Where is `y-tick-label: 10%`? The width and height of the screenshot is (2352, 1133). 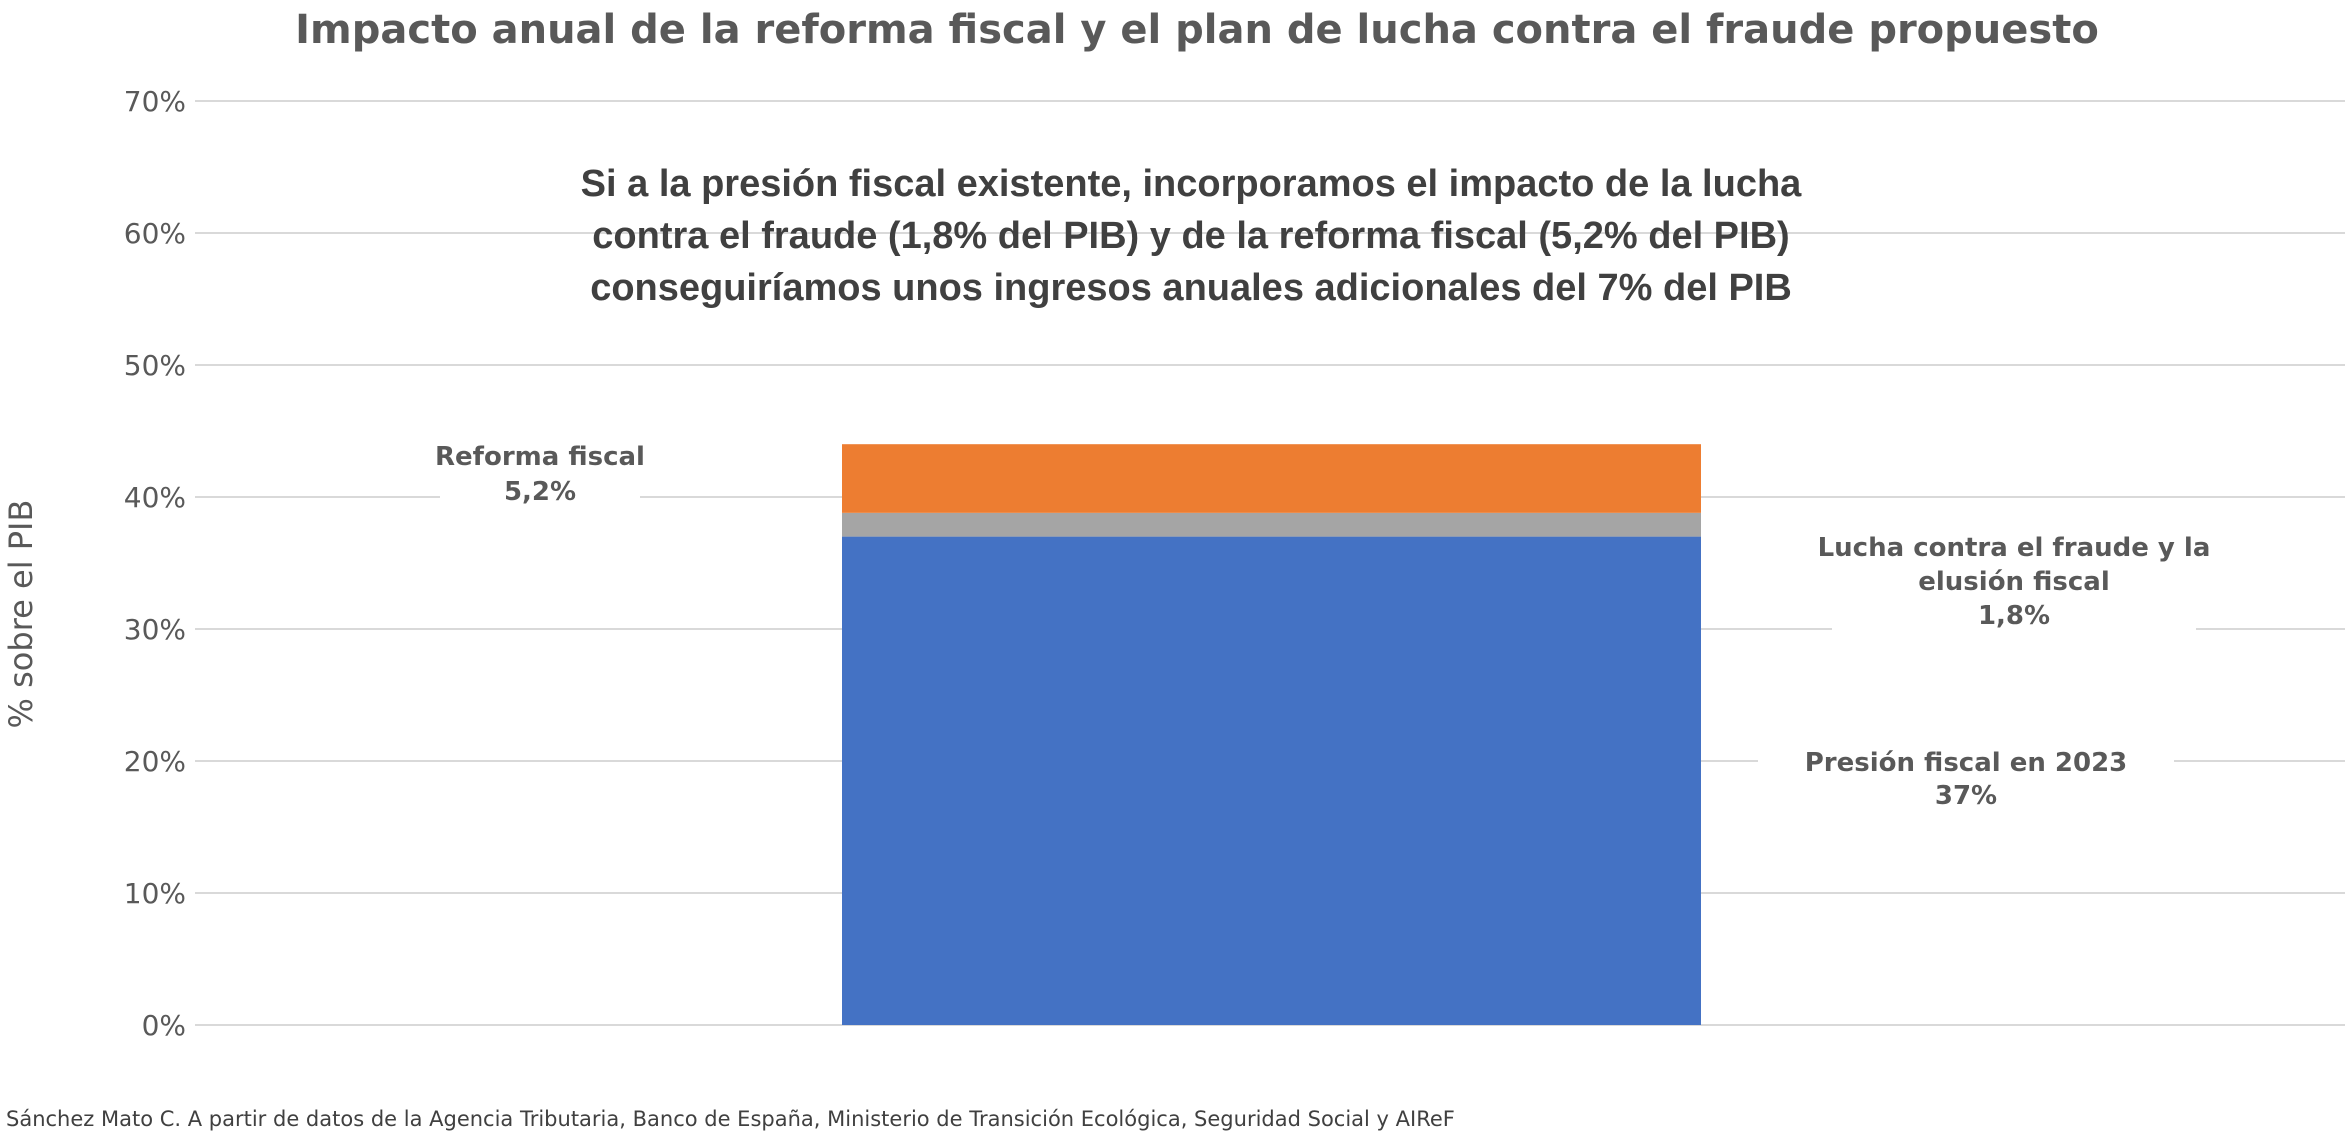 y-tick-label: 10% is located at coordinates (155, 893).